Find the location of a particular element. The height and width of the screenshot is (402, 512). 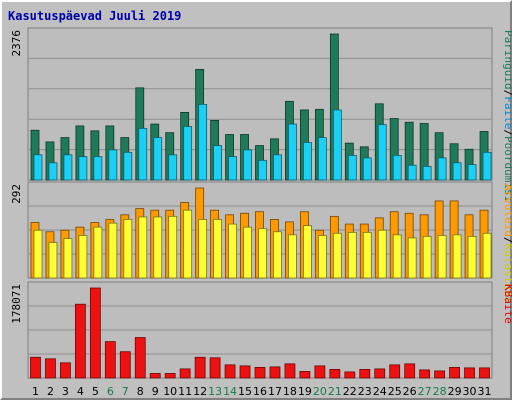

x-tick-label-day-14: 14 is located at coordinates (230, 391).